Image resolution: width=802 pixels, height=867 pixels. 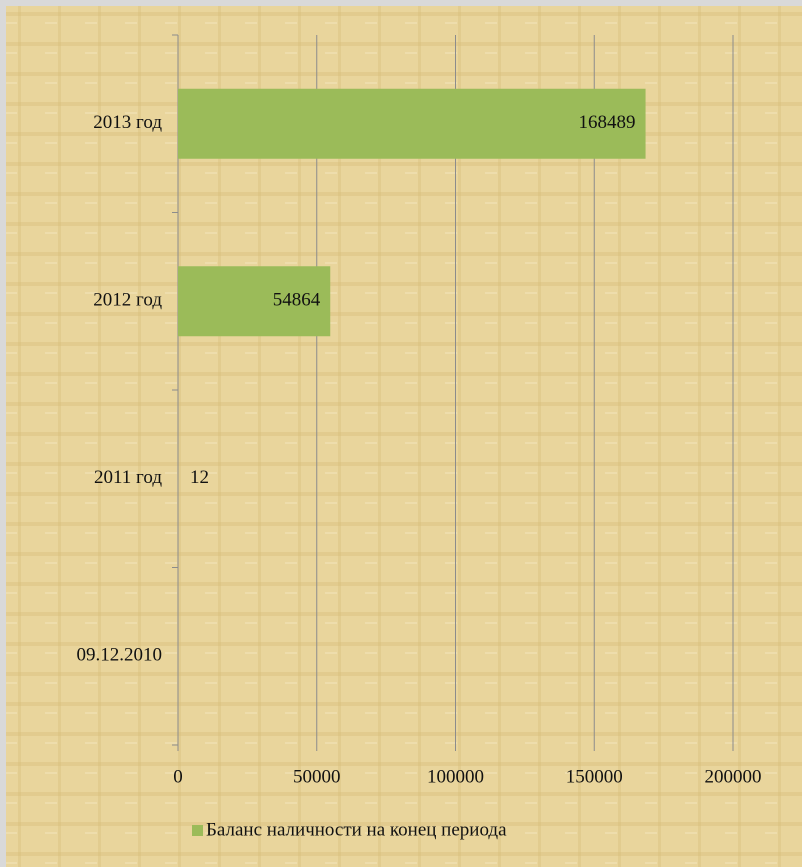 I want to click on x-tick-label: 50000, so click(x=317, y=776).